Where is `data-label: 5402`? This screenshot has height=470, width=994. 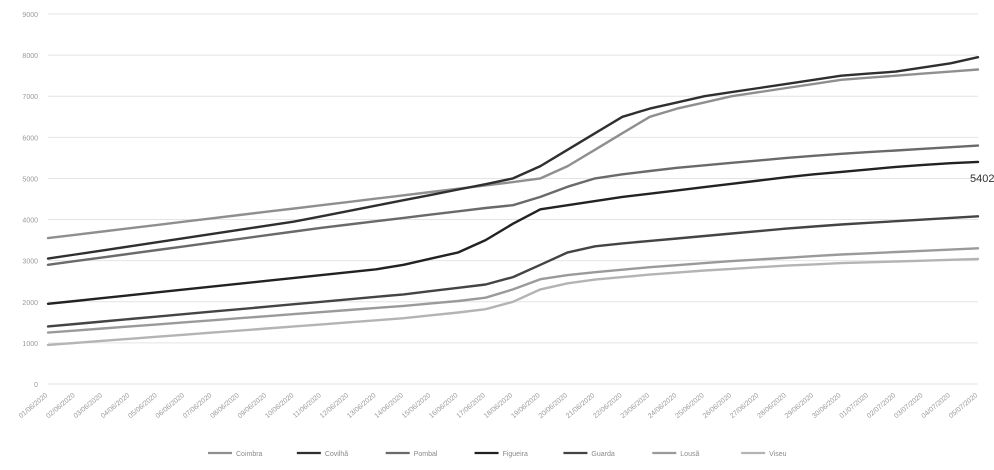
data-label: 5402 is located at coordinates (982, 179).